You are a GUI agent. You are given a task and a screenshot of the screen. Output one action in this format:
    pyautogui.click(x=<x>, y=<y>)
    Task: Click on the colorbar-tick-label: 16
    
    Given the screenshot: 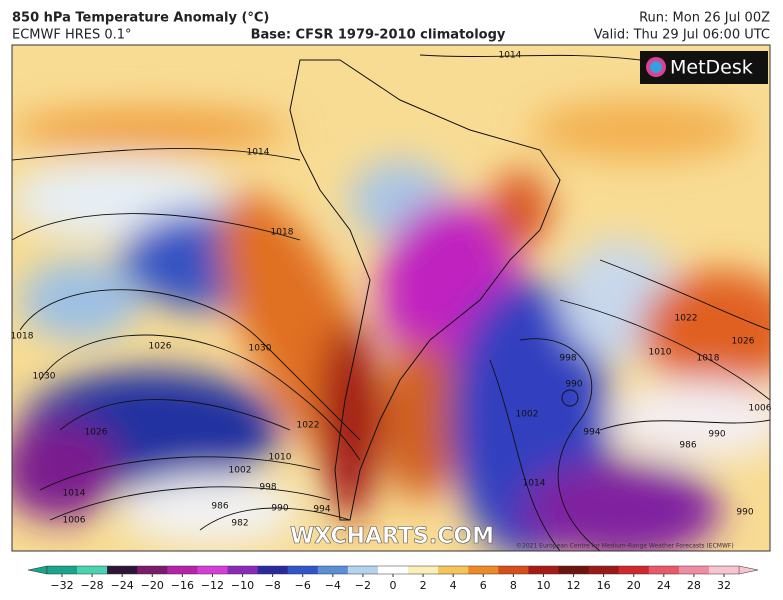 What is the action you would take?
    pyautogui.click(x=604, y=585)
    